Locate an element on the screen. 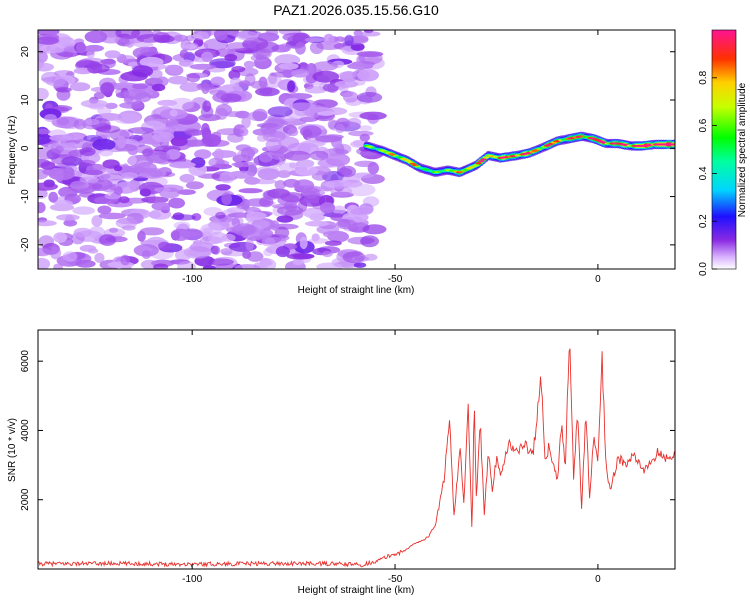 The image size is (750, 600). colorbar-tick-label: 0.2 is located at coordinates (703, 221).